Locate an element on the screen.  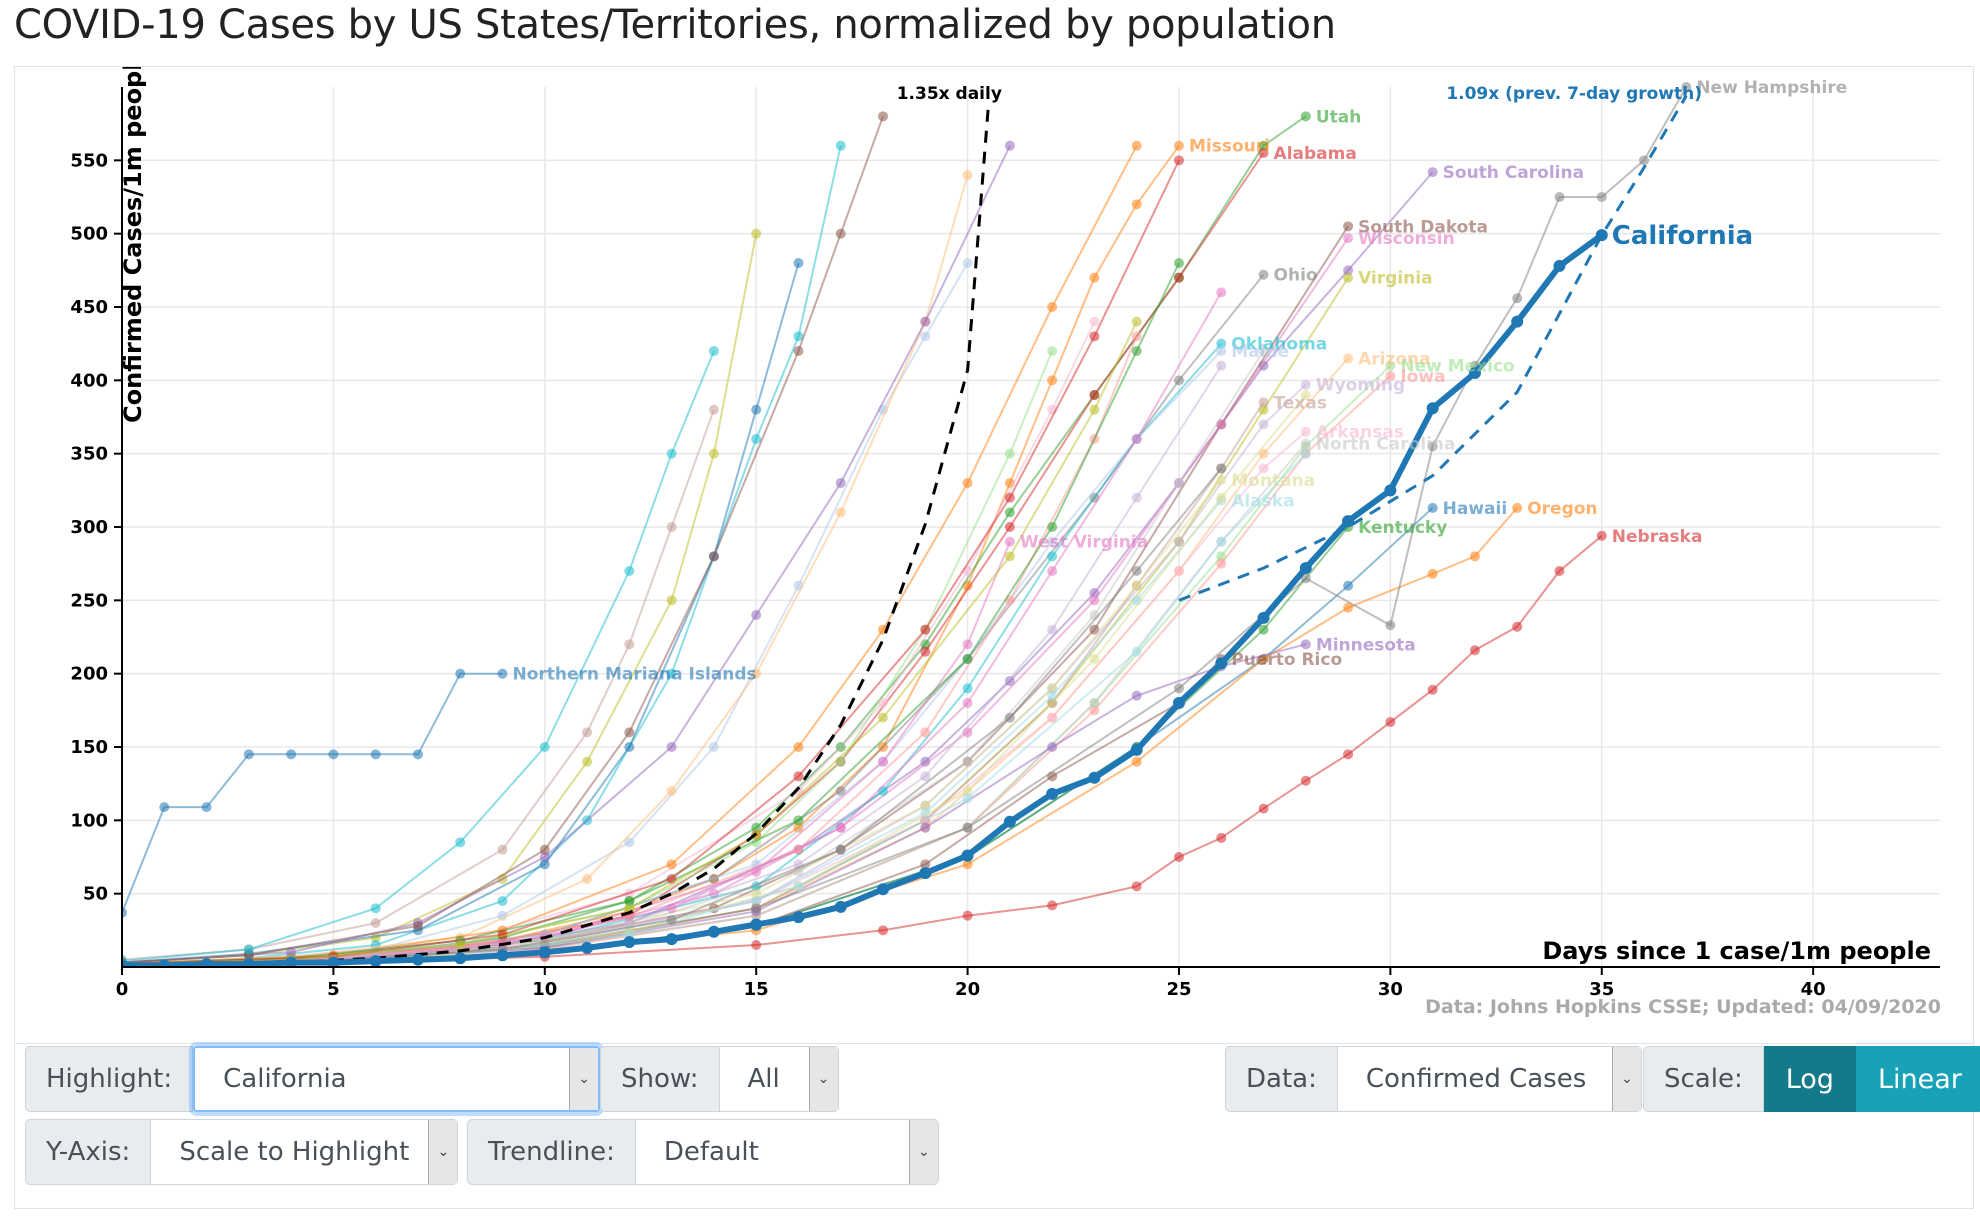
scale-linear-button: Linear is located at coordinates (1917, 1079).